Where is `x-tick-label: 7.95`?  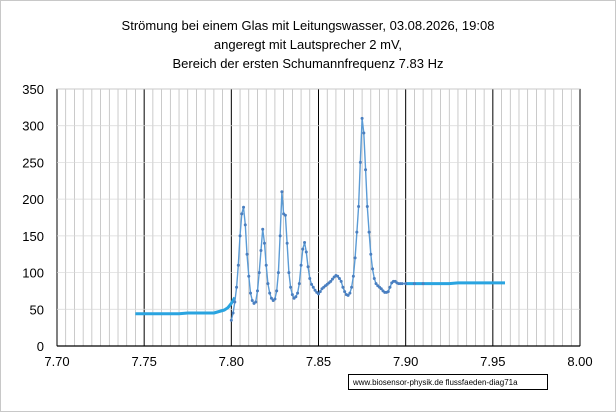 x-tick-label: 7.95 is located at coordinates (492, 361).